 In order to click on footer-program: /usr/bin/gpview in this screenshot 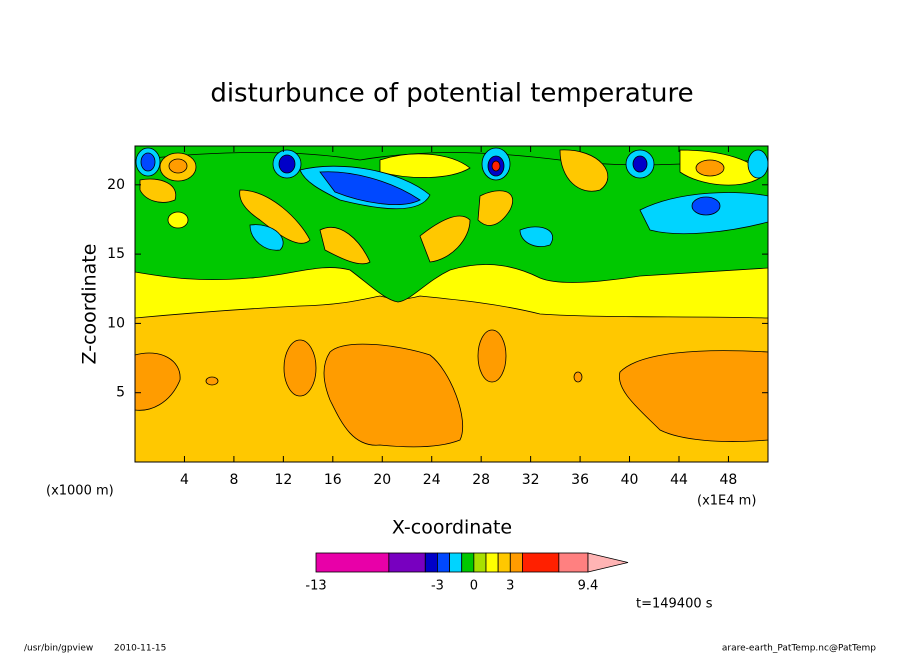, I will do `click(58, 649)`.